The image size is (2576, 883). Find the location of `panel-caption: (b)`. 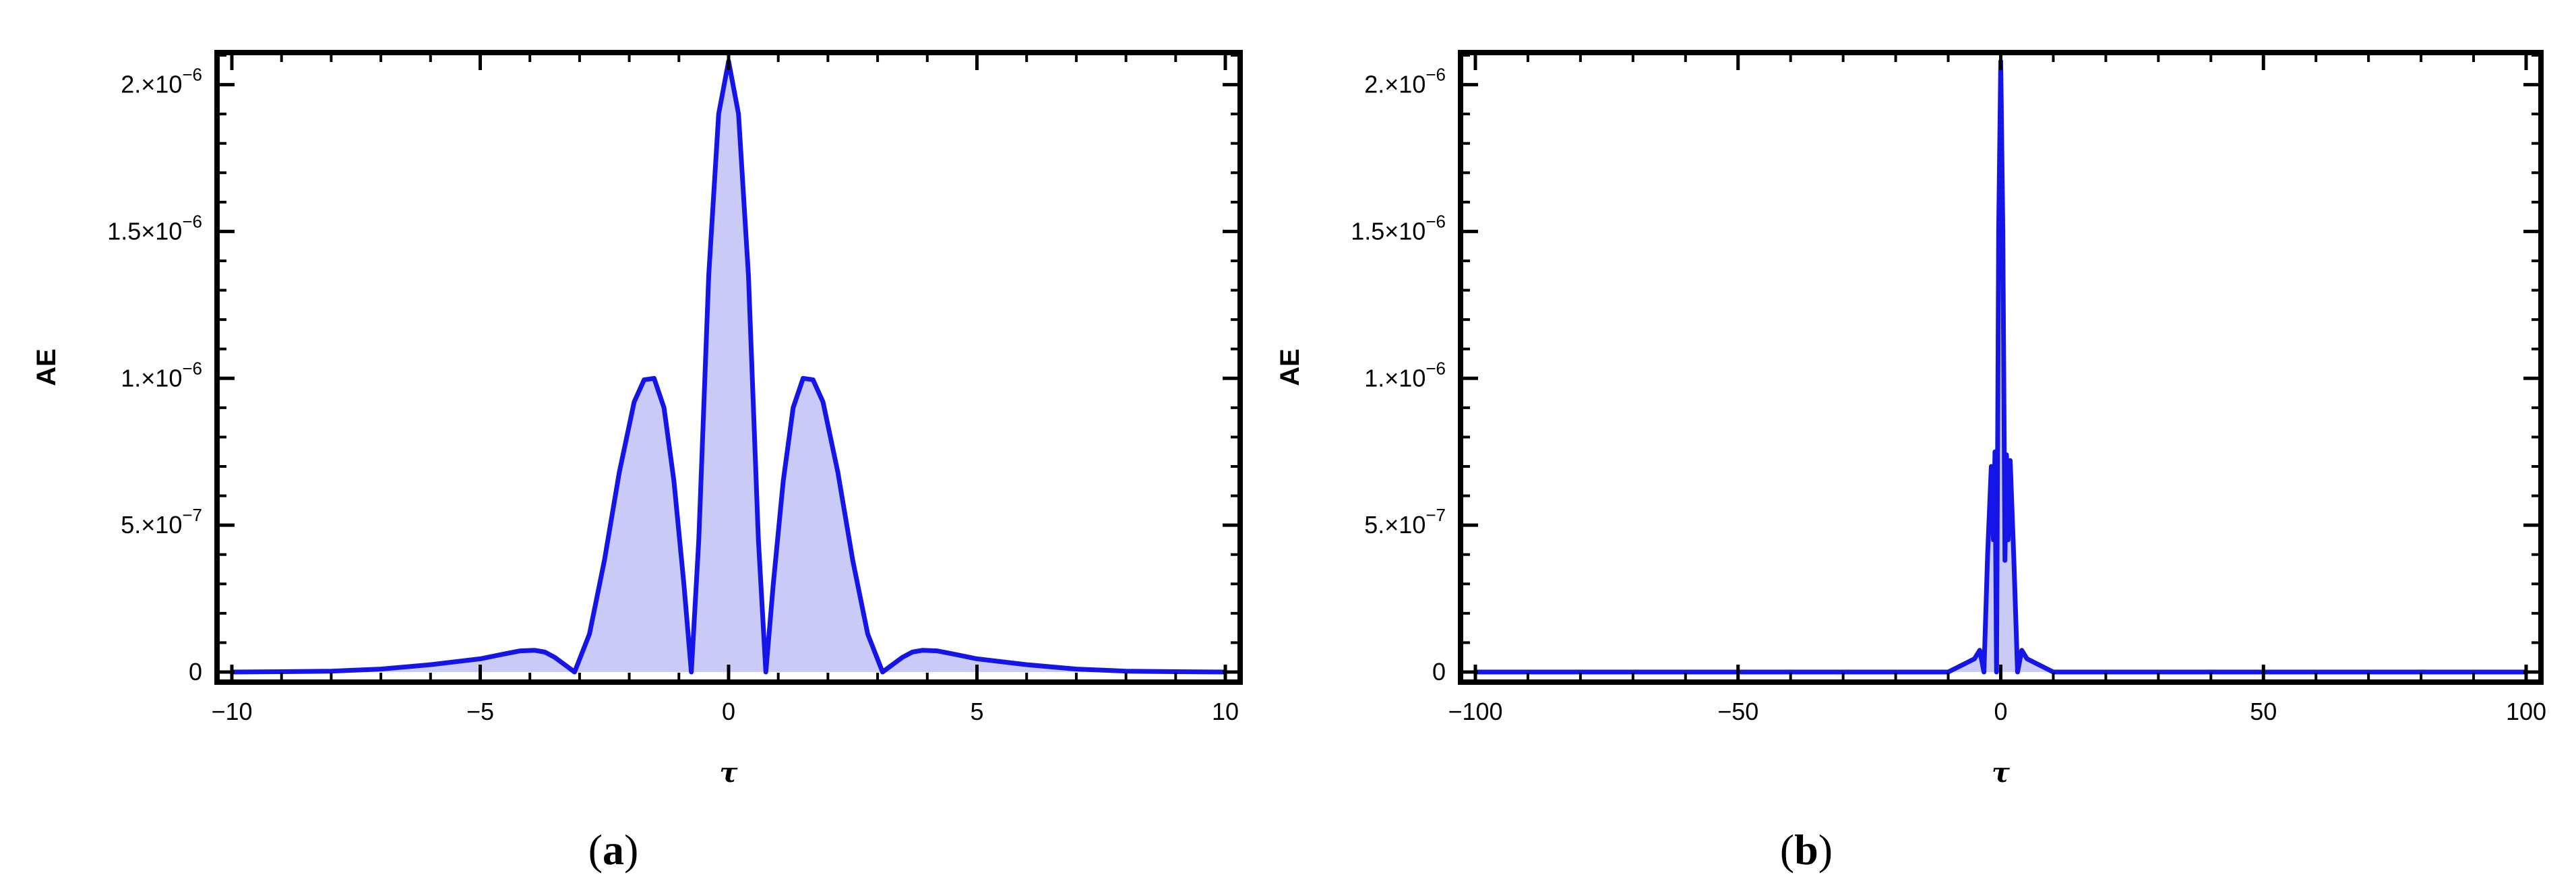

panel-caption: (b) is located at coordinates (1807, 850).